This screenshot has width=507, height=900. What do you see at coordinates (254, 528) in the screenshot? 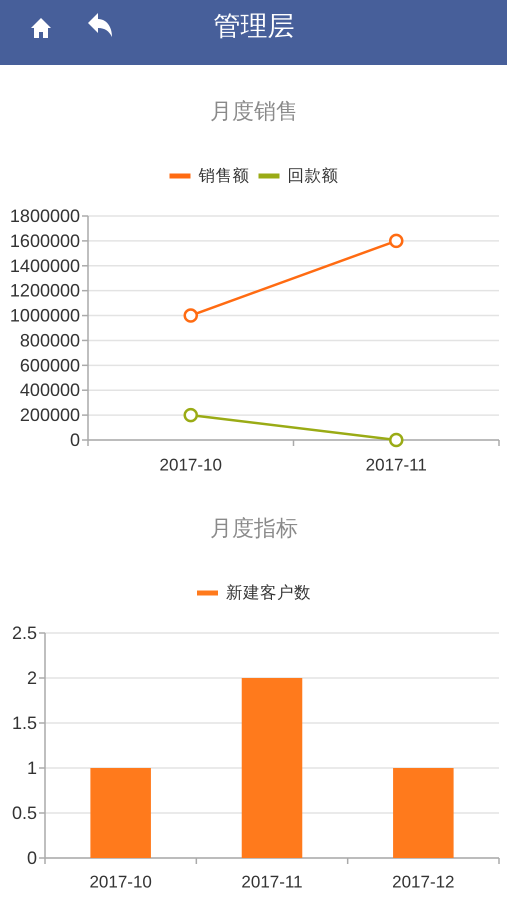
I see `chart-title: 月度指标` at bounding box center [254, 528].